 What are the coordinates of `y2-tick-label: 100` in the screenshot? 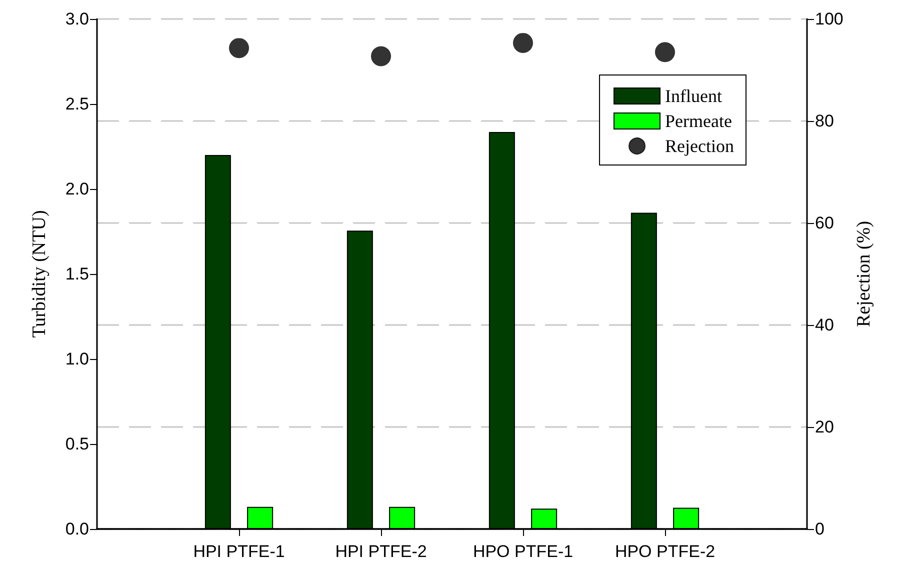 It's located at (829, 19).